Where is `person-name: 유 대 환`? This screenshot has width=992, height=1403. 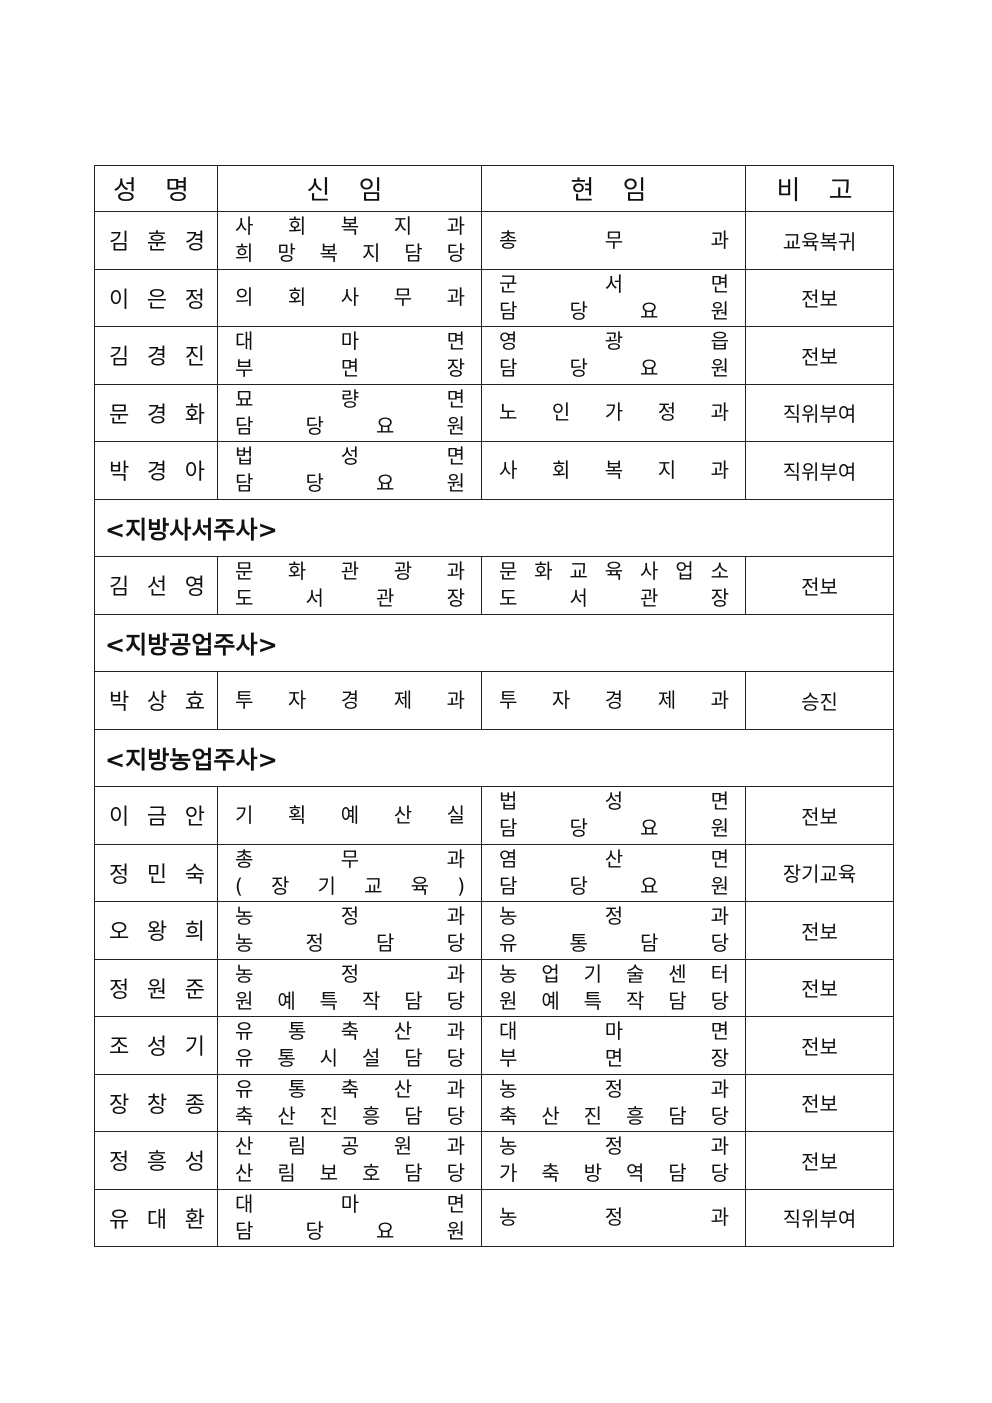
person-name: 유 대 환 is located at coordinates (156, 1217).